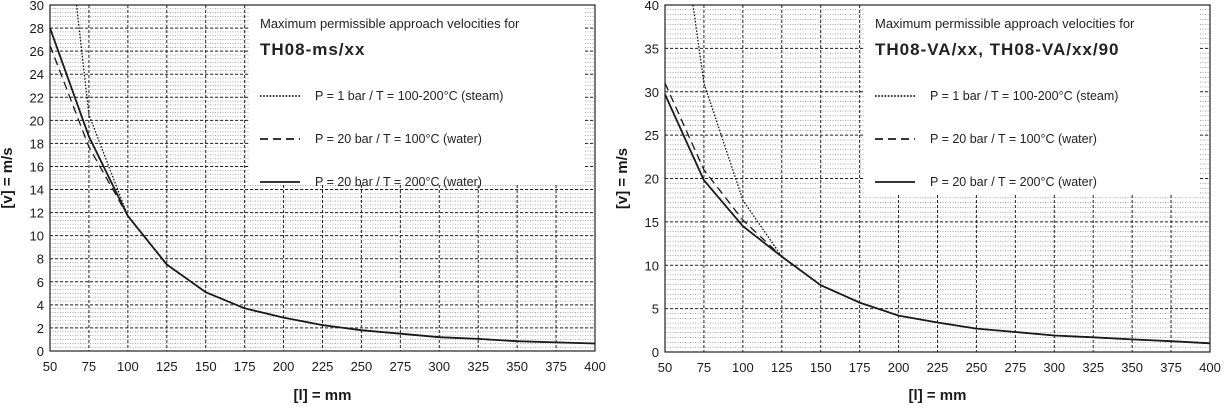 The image size is (1228, 408). Describe the element at coordinates (37, 213) in the screenshot. I see `y-tick-label: 12` at that location.